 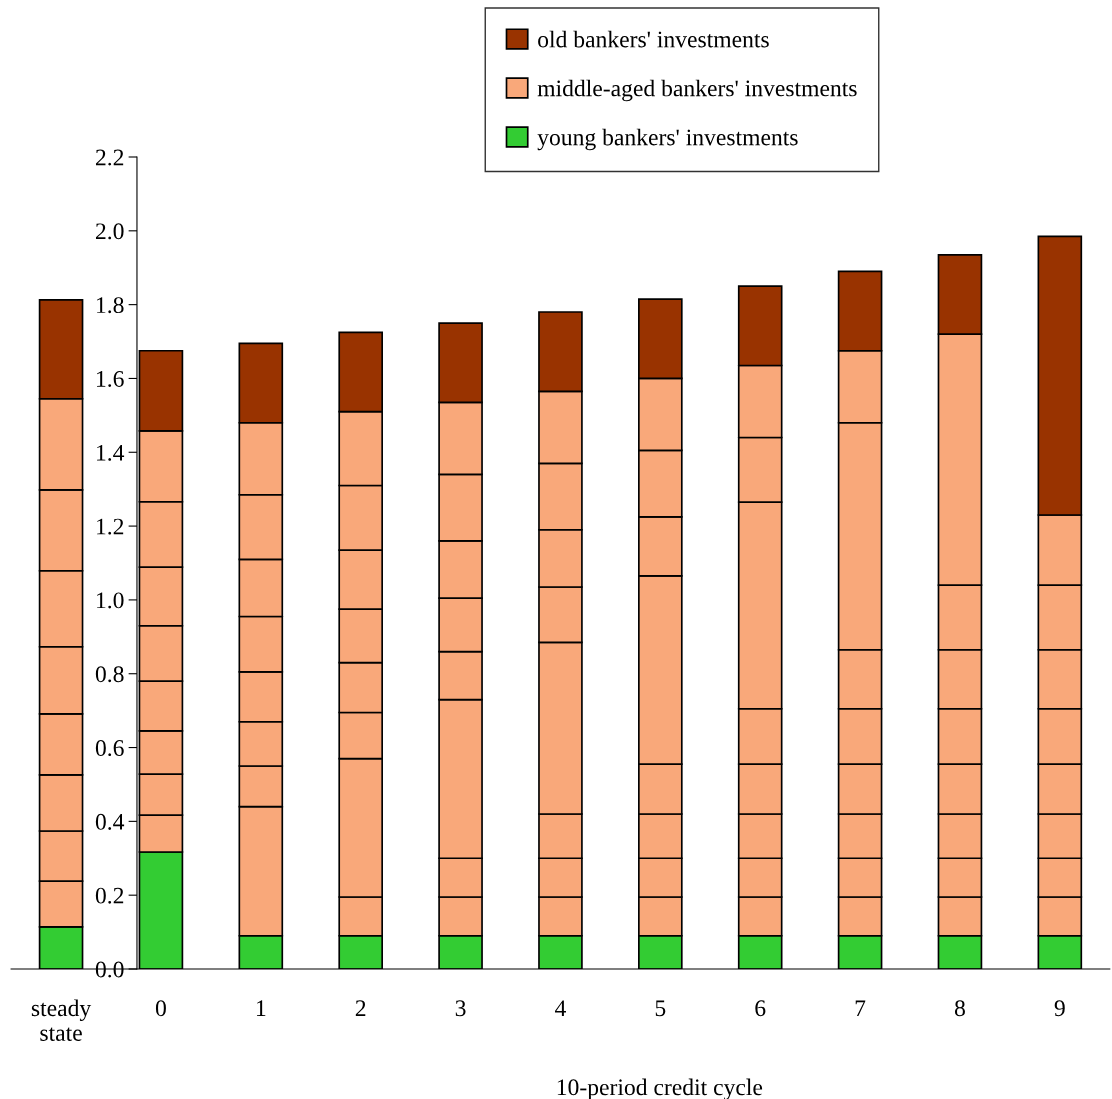 What do you see at coordinates (109, 969) in the screenshot?
I see `y-tick-label: 0.0` at bounding box center [109, 969].